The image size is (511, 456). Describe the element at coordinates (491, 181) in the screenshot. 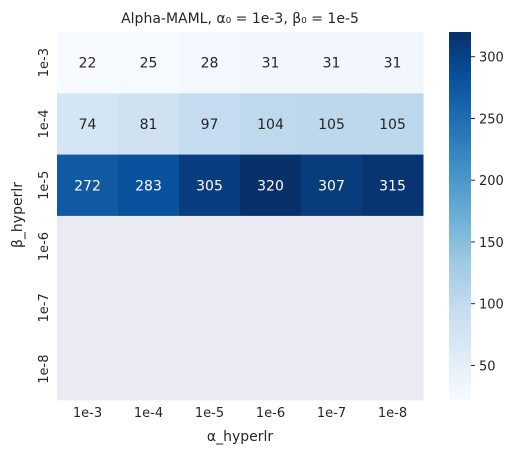

I see `colorbar-tick-label: 200` at that location.